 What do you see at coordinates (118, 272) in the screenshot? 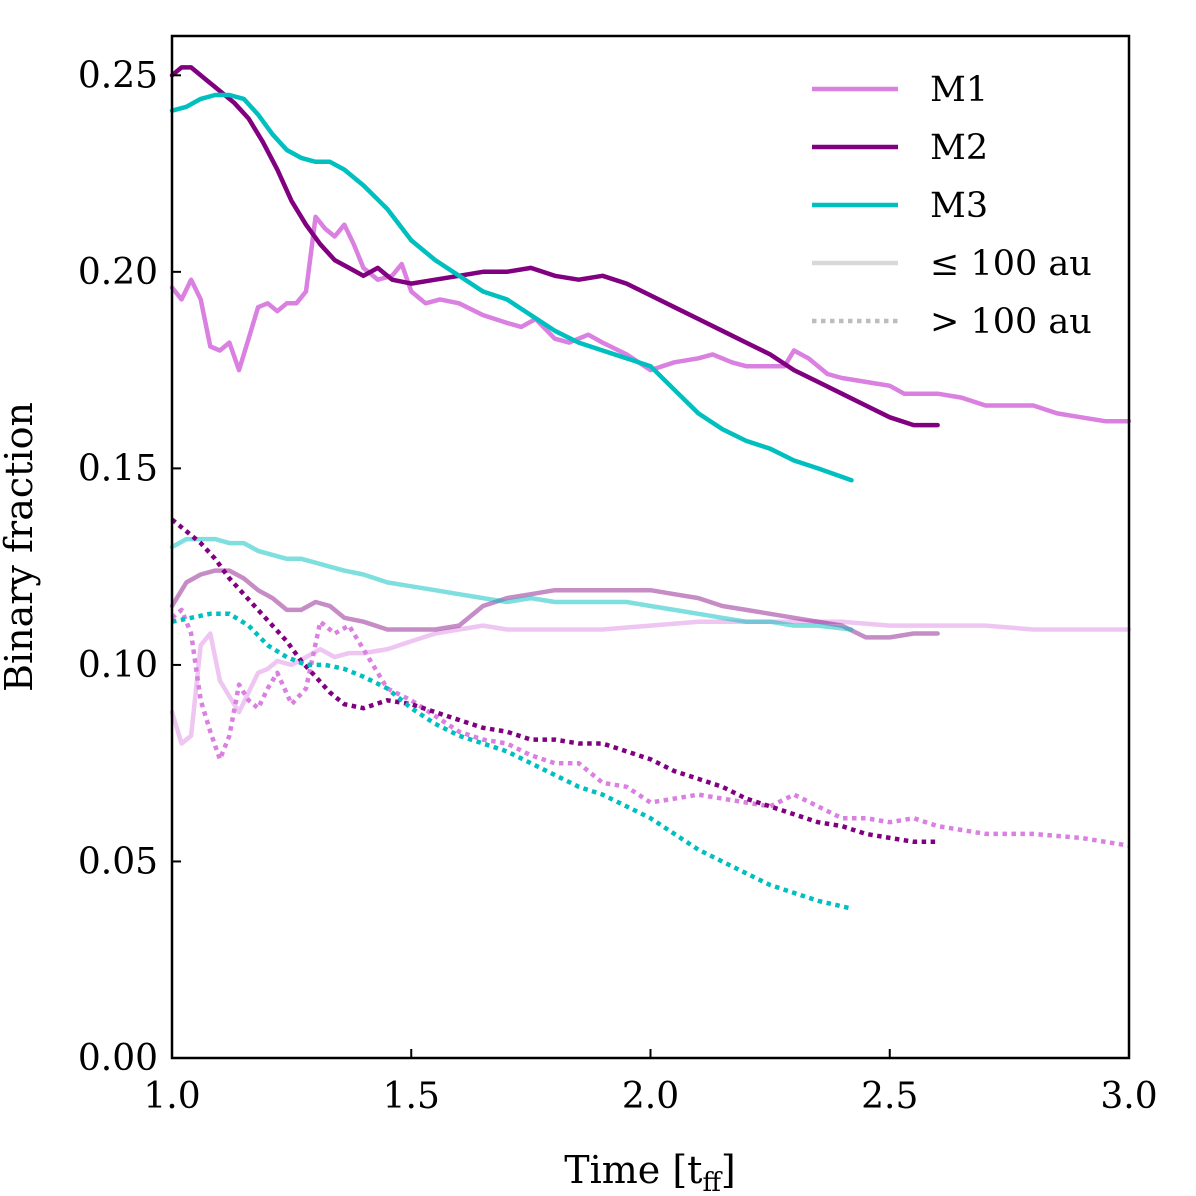
I see `y-tick-label: 0.20` at bounding box center [118, 272].